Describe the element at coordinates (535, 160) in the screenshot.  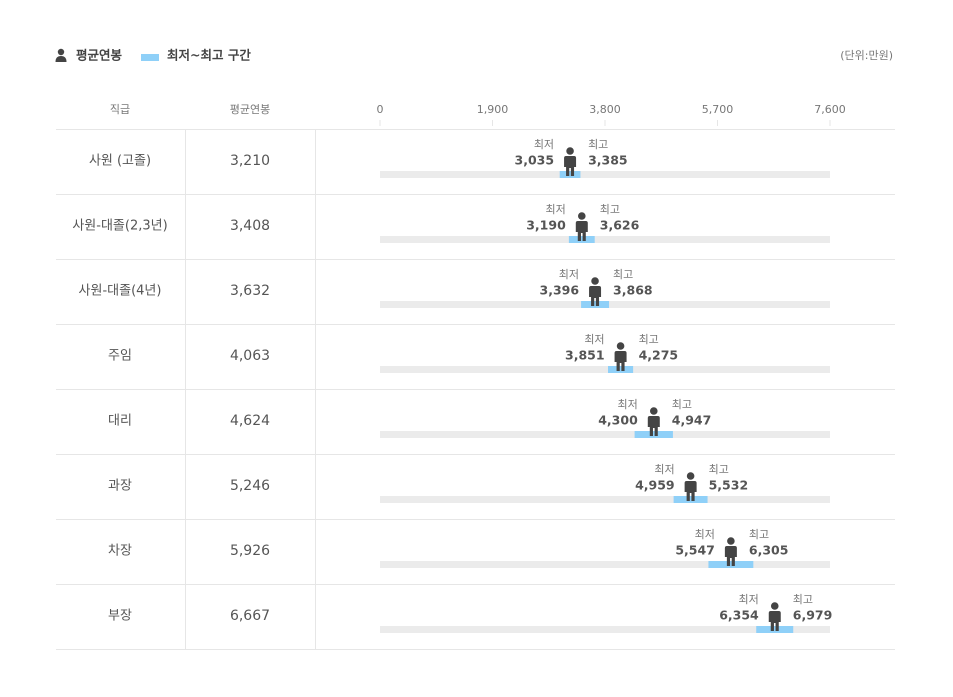
I see `low-value: 3,035` at that location.